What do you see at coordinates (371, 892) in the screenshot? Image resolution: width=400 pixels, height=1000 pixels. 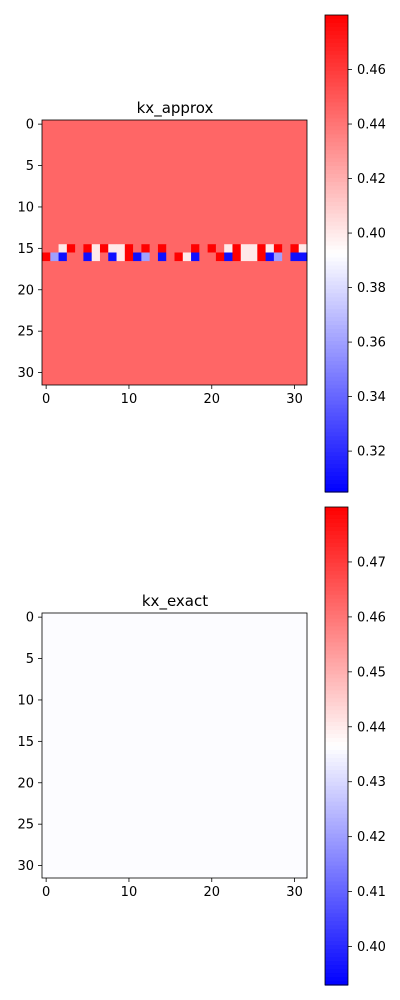 I see `colorbar-tick-label: 0.41` at bounding box center [371, 892].